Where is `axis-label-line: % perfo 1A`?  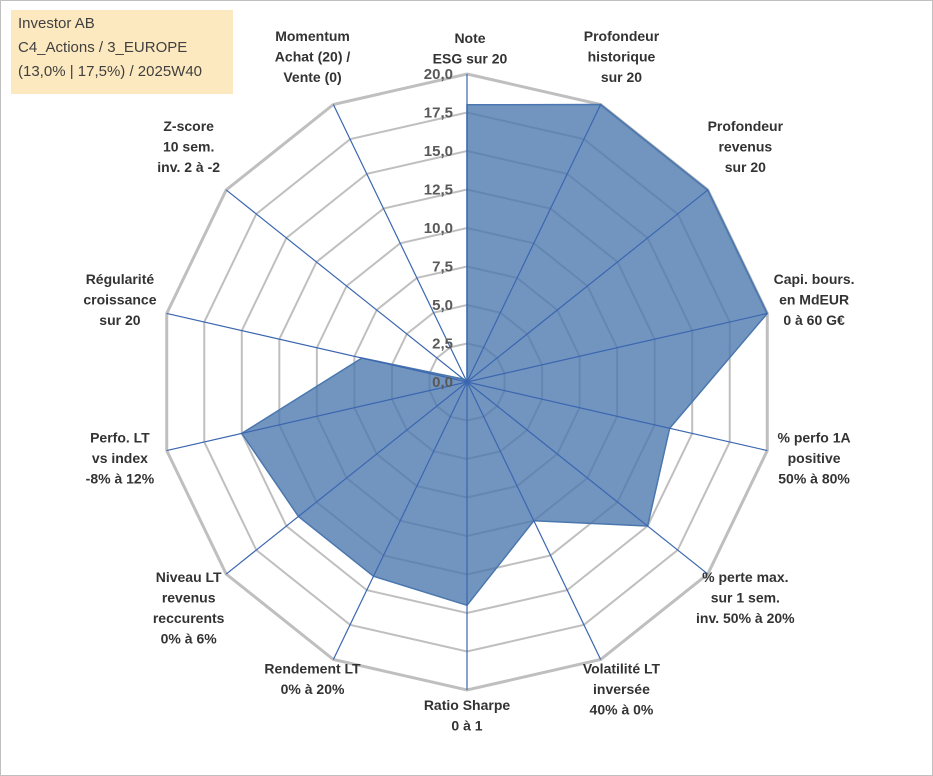 axis-label-line: % perfo 1A is located at coordinates (814, 437).